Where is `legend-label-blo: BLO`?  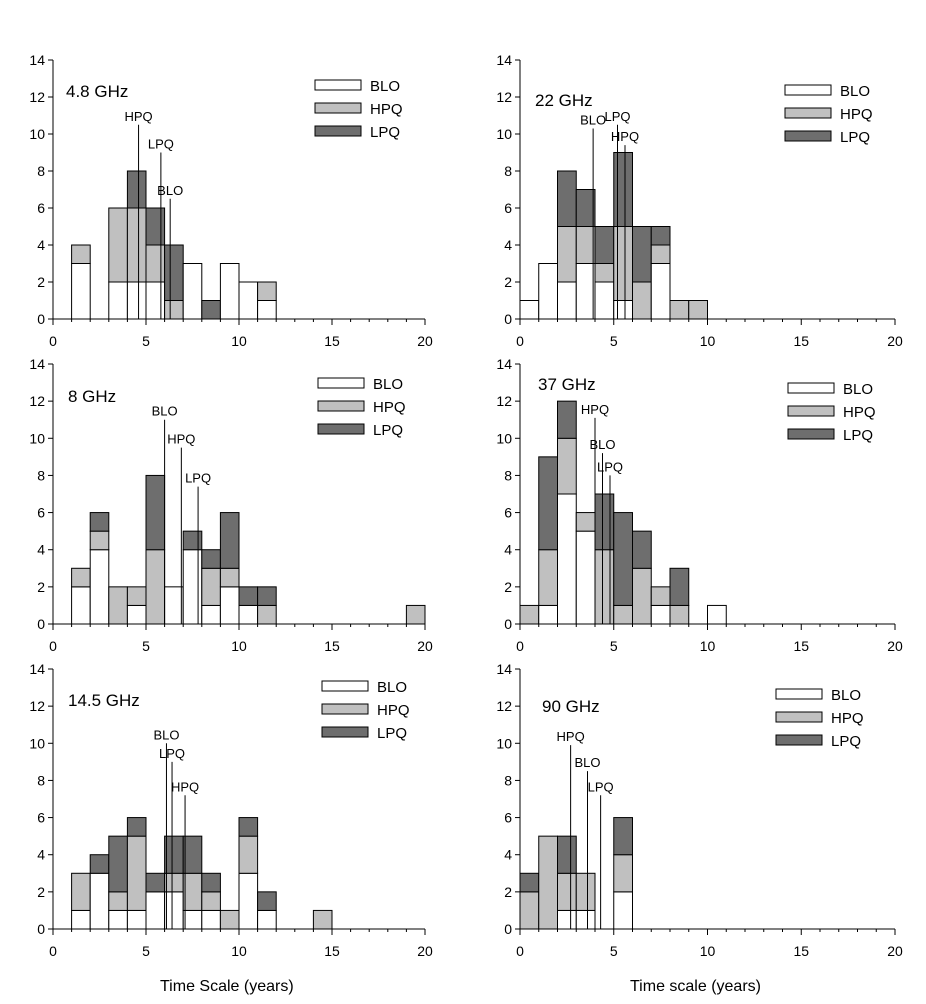 legend-label-blo: BLO is located at coordinates (388, 384).